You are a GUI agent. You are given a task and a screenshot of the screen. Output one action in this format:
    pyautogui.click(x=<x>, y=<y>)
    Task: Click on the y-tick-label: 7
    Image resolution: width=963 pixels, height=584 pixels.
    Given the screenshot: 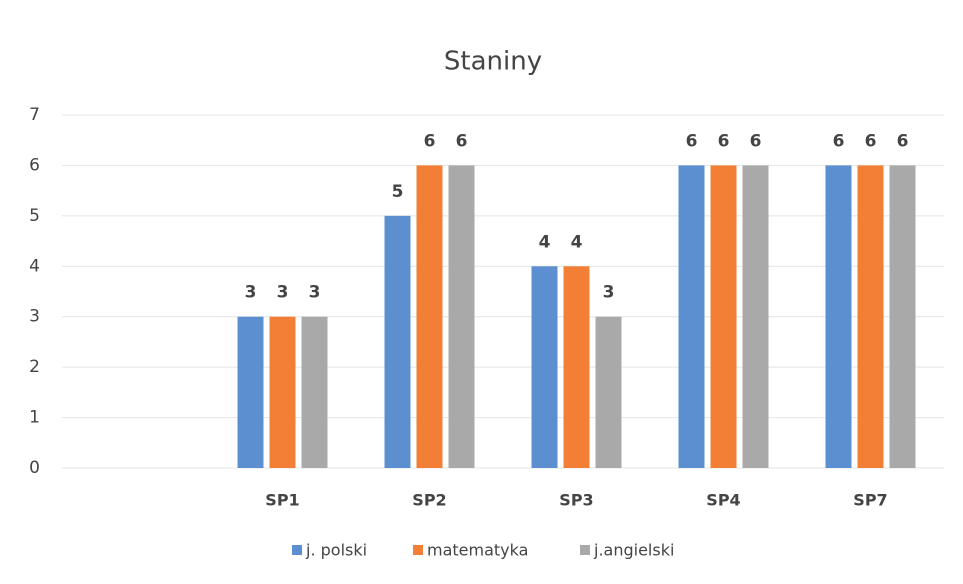 What is the action you would take?
    pyautogui.click(x=34, y=115)
    